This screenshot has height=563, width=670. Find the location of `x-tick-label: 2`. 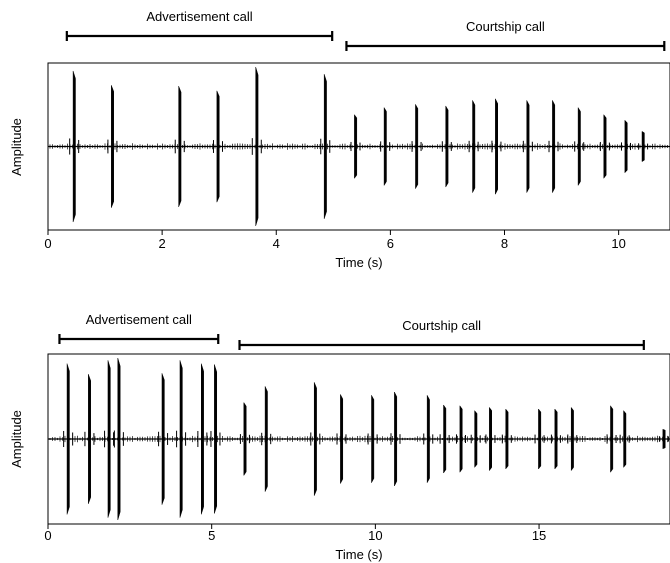

x-tick-label: 2 is located at coordinates (162, 243).